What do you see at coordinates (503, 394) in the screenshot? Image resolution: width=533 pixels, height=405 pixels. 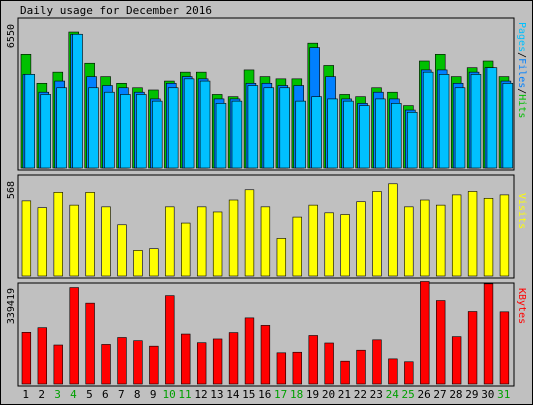 I see `day-label: 31` at bounding box center [503, 394].